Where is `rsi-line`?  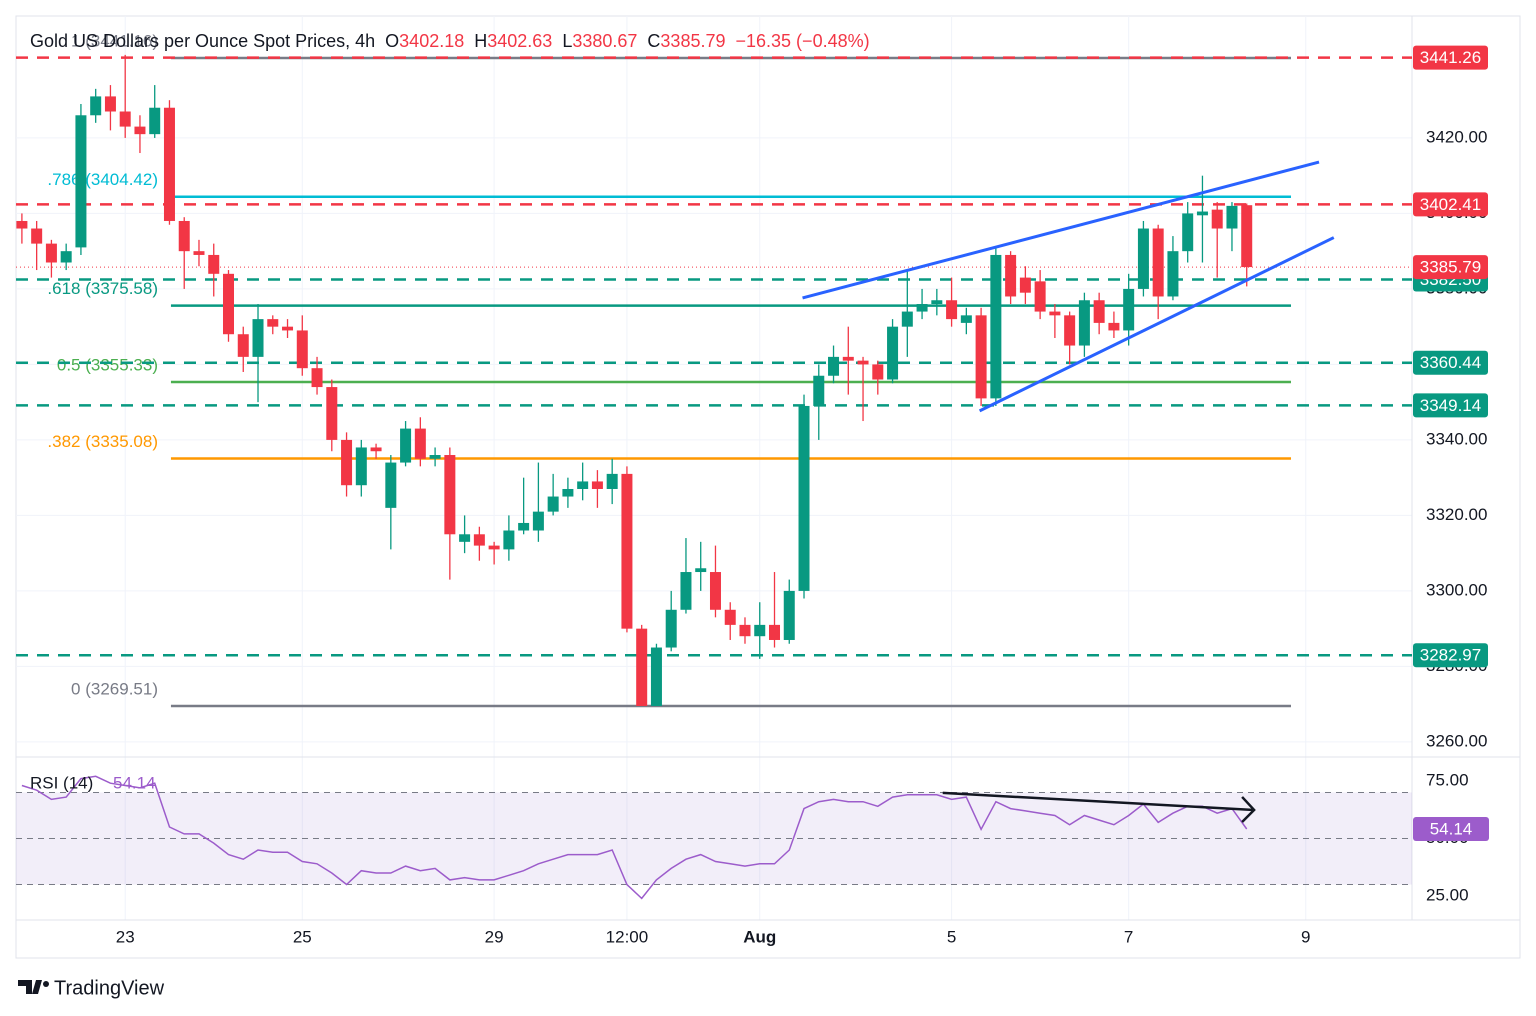 rsi-line is located at coordinates (634, 837).